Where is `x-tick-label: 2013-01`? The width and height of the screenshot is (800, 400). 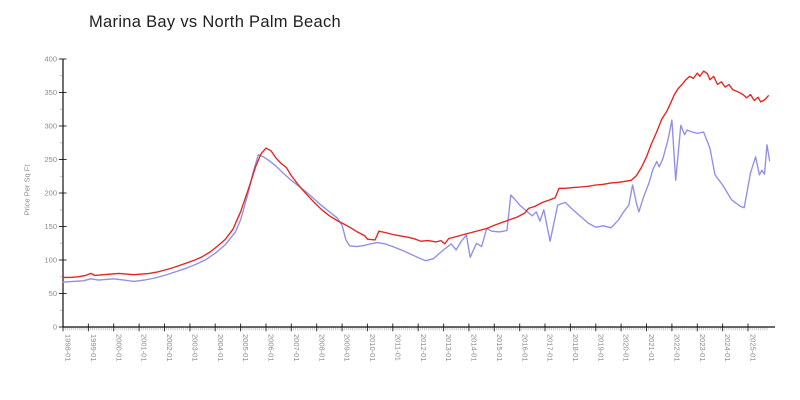 x-tick-label: 2013-01 is located at coordinates (448, 348).